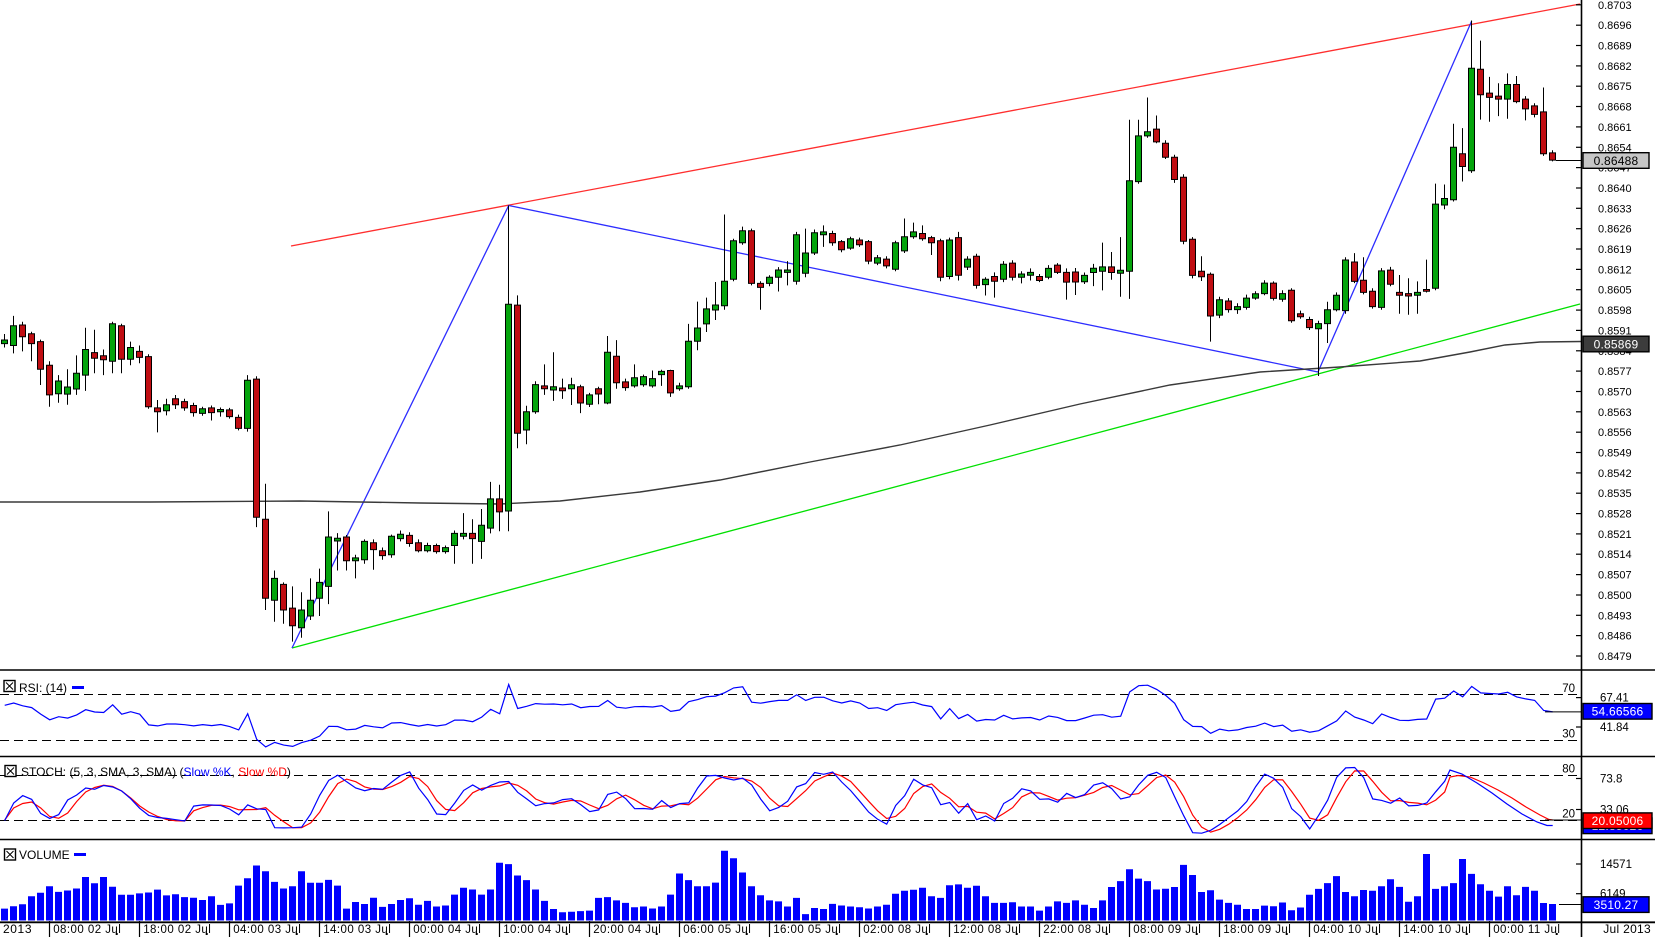  What do you see at coordinates (1615, 372) in the screenshot?
I see `svg-text: 0.8577` at bounding box center [1615, 372].